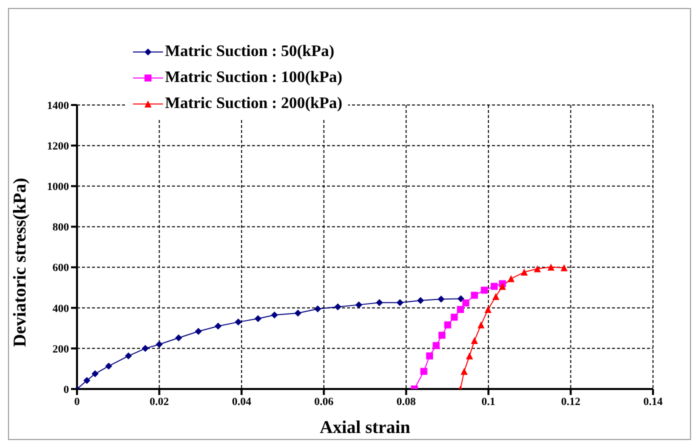 The image size is (697, 446). What do you see at coordinates (571, 402) in the screenshot?
I see `x-tick-label: 0.12` at bounding box center [571, 402].